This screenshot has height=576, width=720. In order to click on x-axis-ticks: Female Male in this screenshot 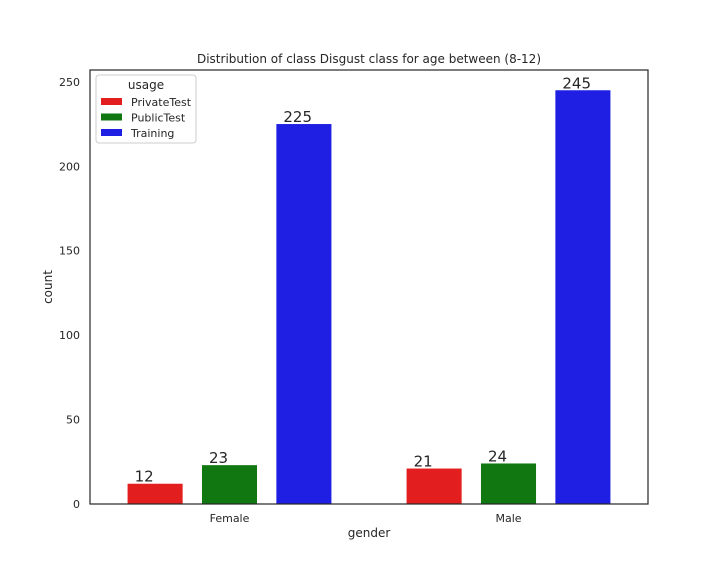, I will do `click(366, 518)`.